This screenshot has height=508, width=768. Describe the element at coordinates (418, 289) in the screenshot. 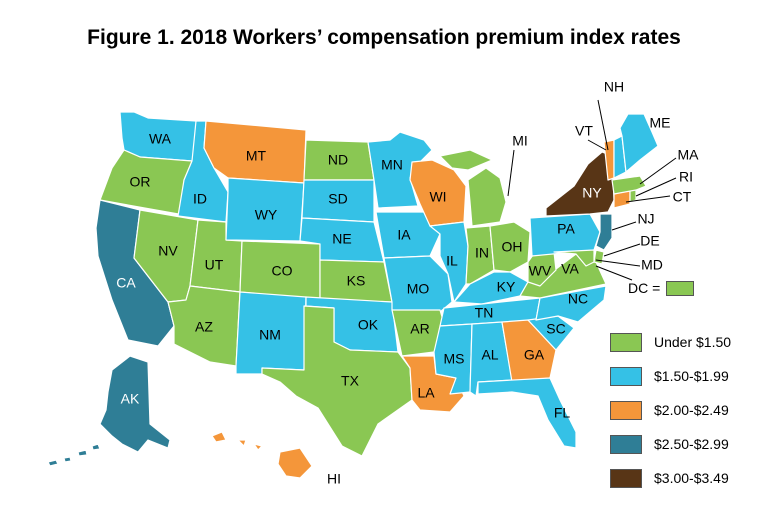

I see `state-label-mo: MO` at that location.